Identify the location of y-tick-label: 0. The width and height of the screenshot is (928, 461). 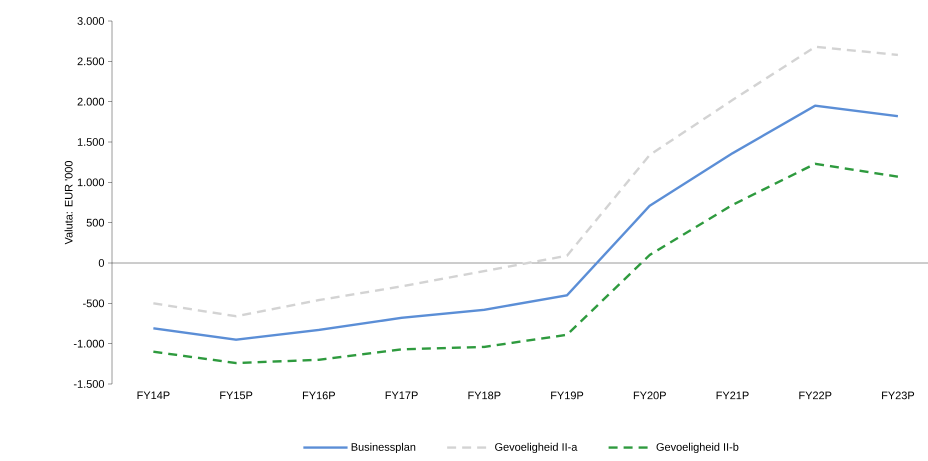
(101, 263).